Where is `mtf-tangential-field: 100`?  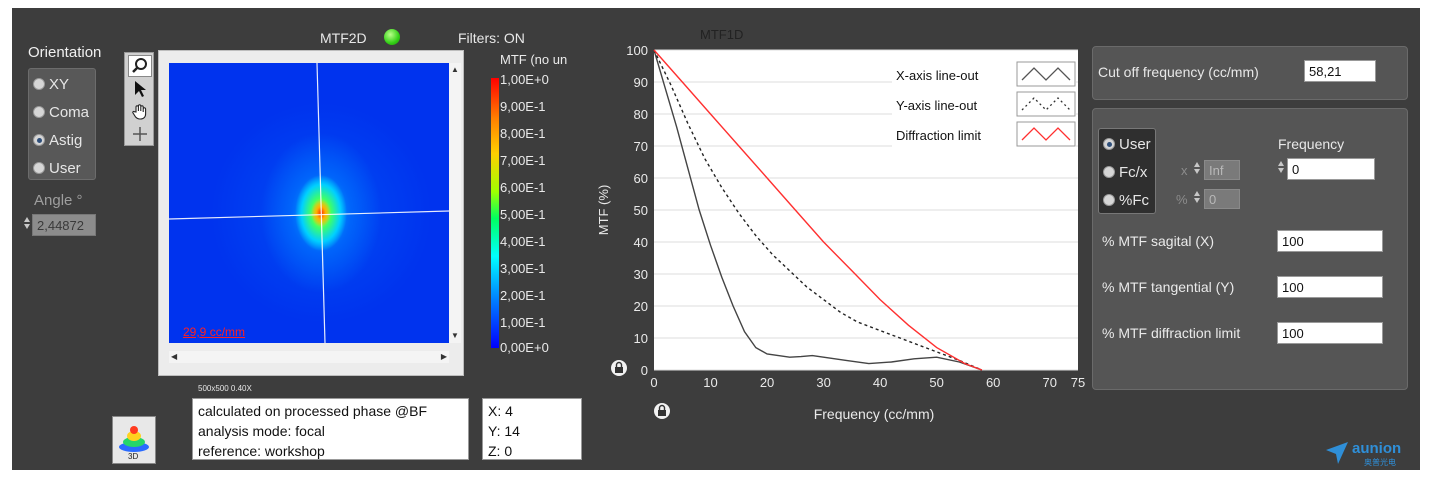 mtf-tangential-field: 100 is located at coordinates (1330, 287).